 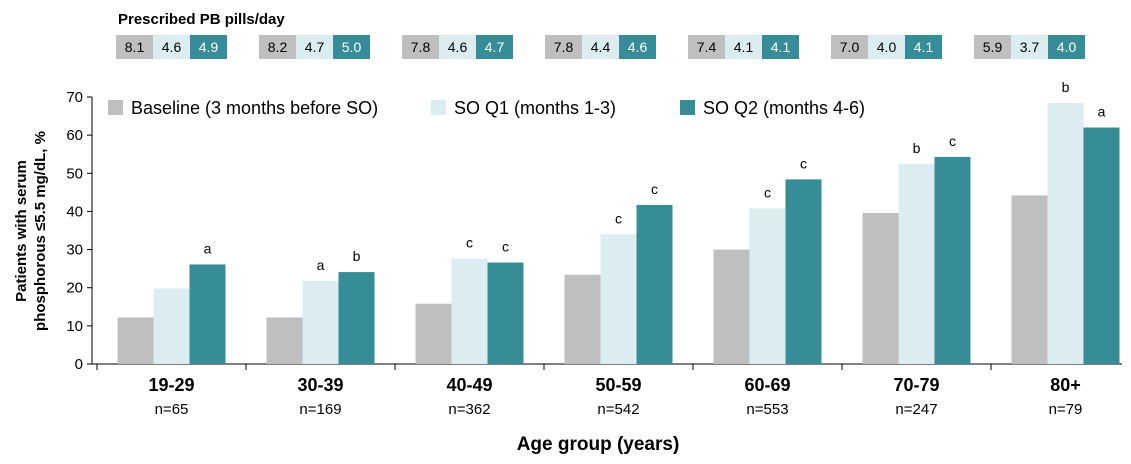 I want to click on pill-value: 7.4, so click(x=707, y=47).